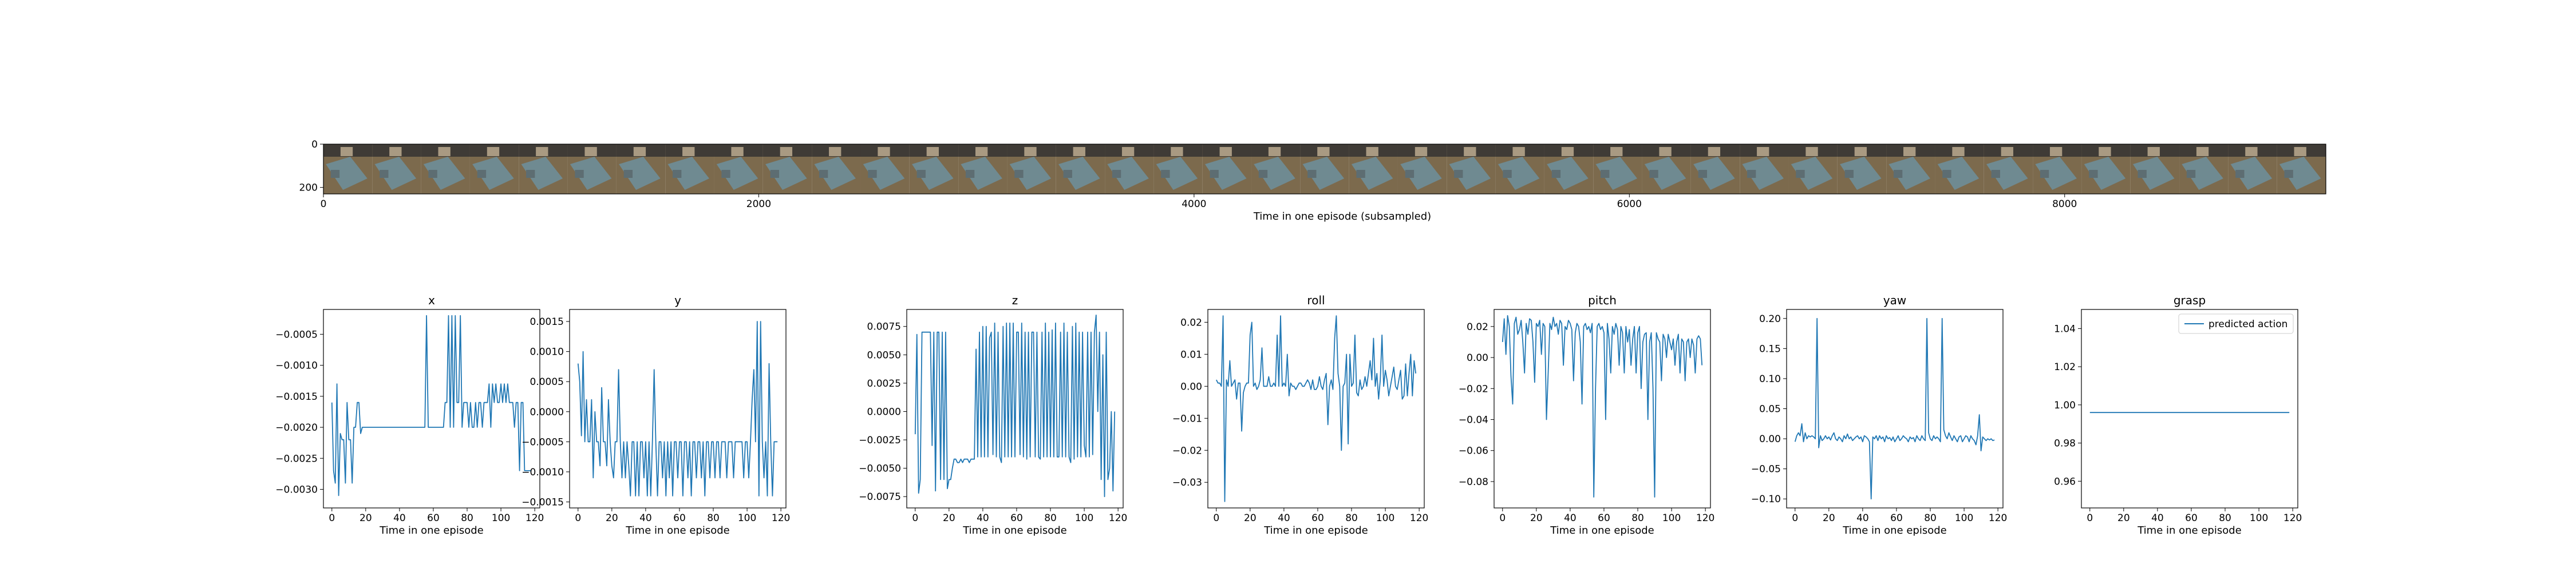 This screenshot has height=572, width=2576. I want to click on strip-y-tick-label: 0, so click(314, 144).